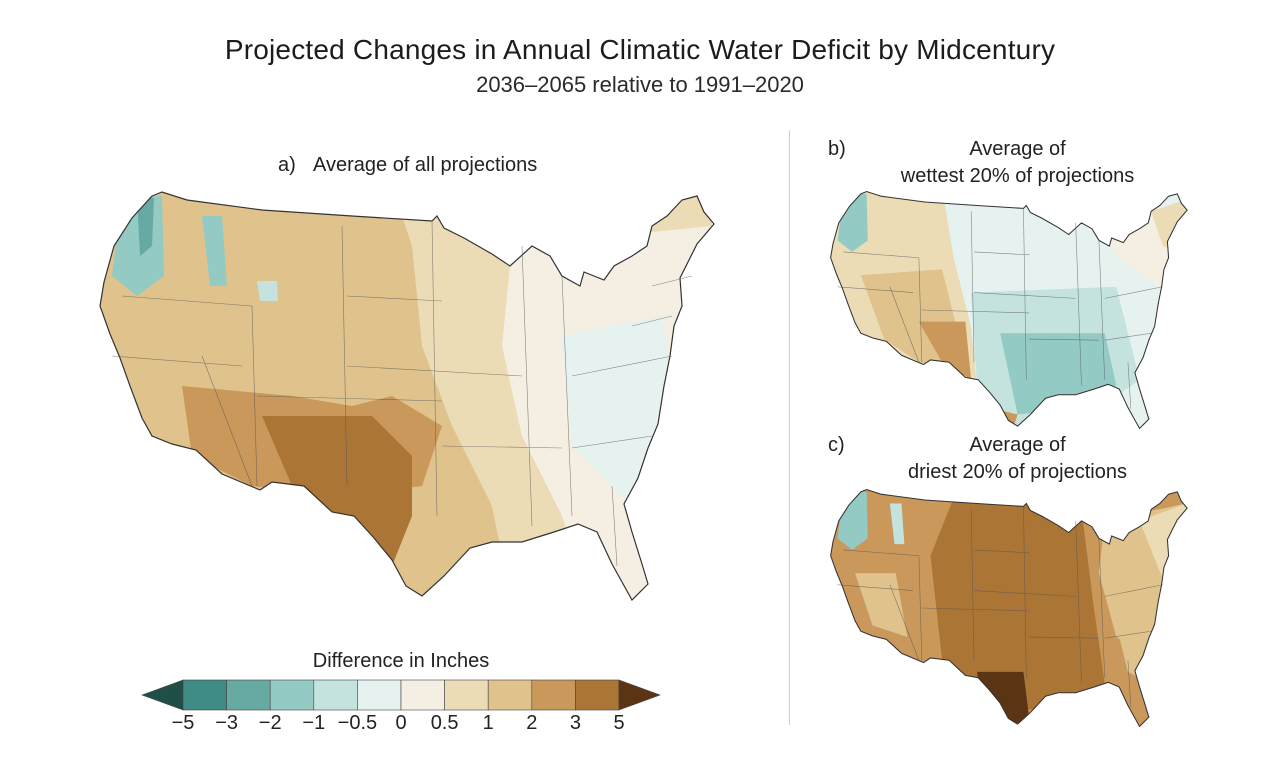 This screenshot has width=1280, height=772. What do you see at coordinates (1017, 445) in the screenshot?
I see `panel-c-title-line1: Average of` at bounding box center [1017, 445].